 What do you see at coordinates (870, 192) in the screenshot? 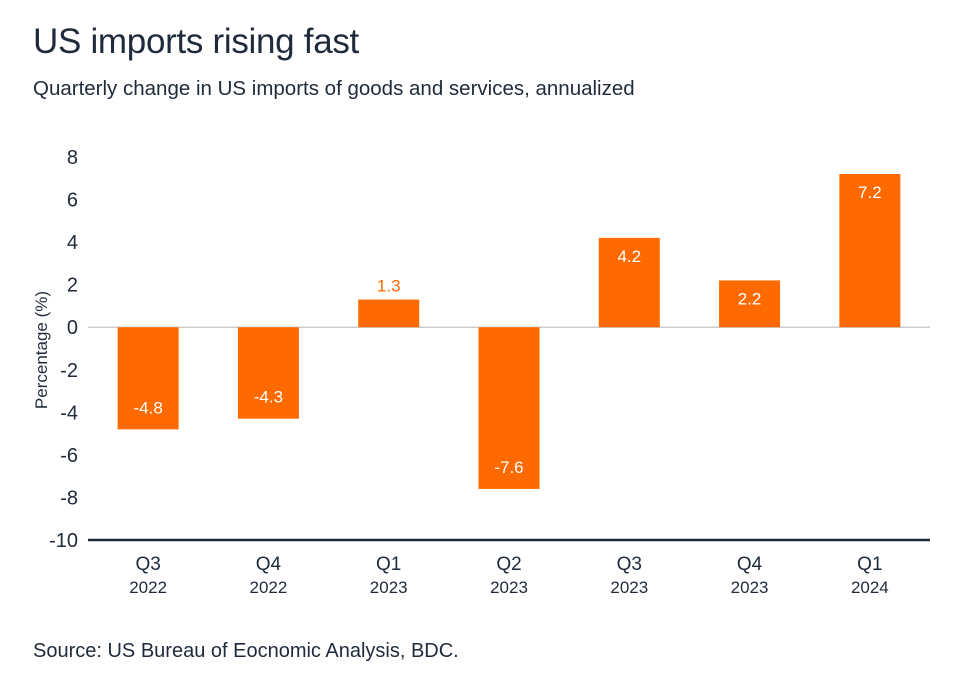
I see `bar-value-label: 7.2` at bounding box center [870, 192].